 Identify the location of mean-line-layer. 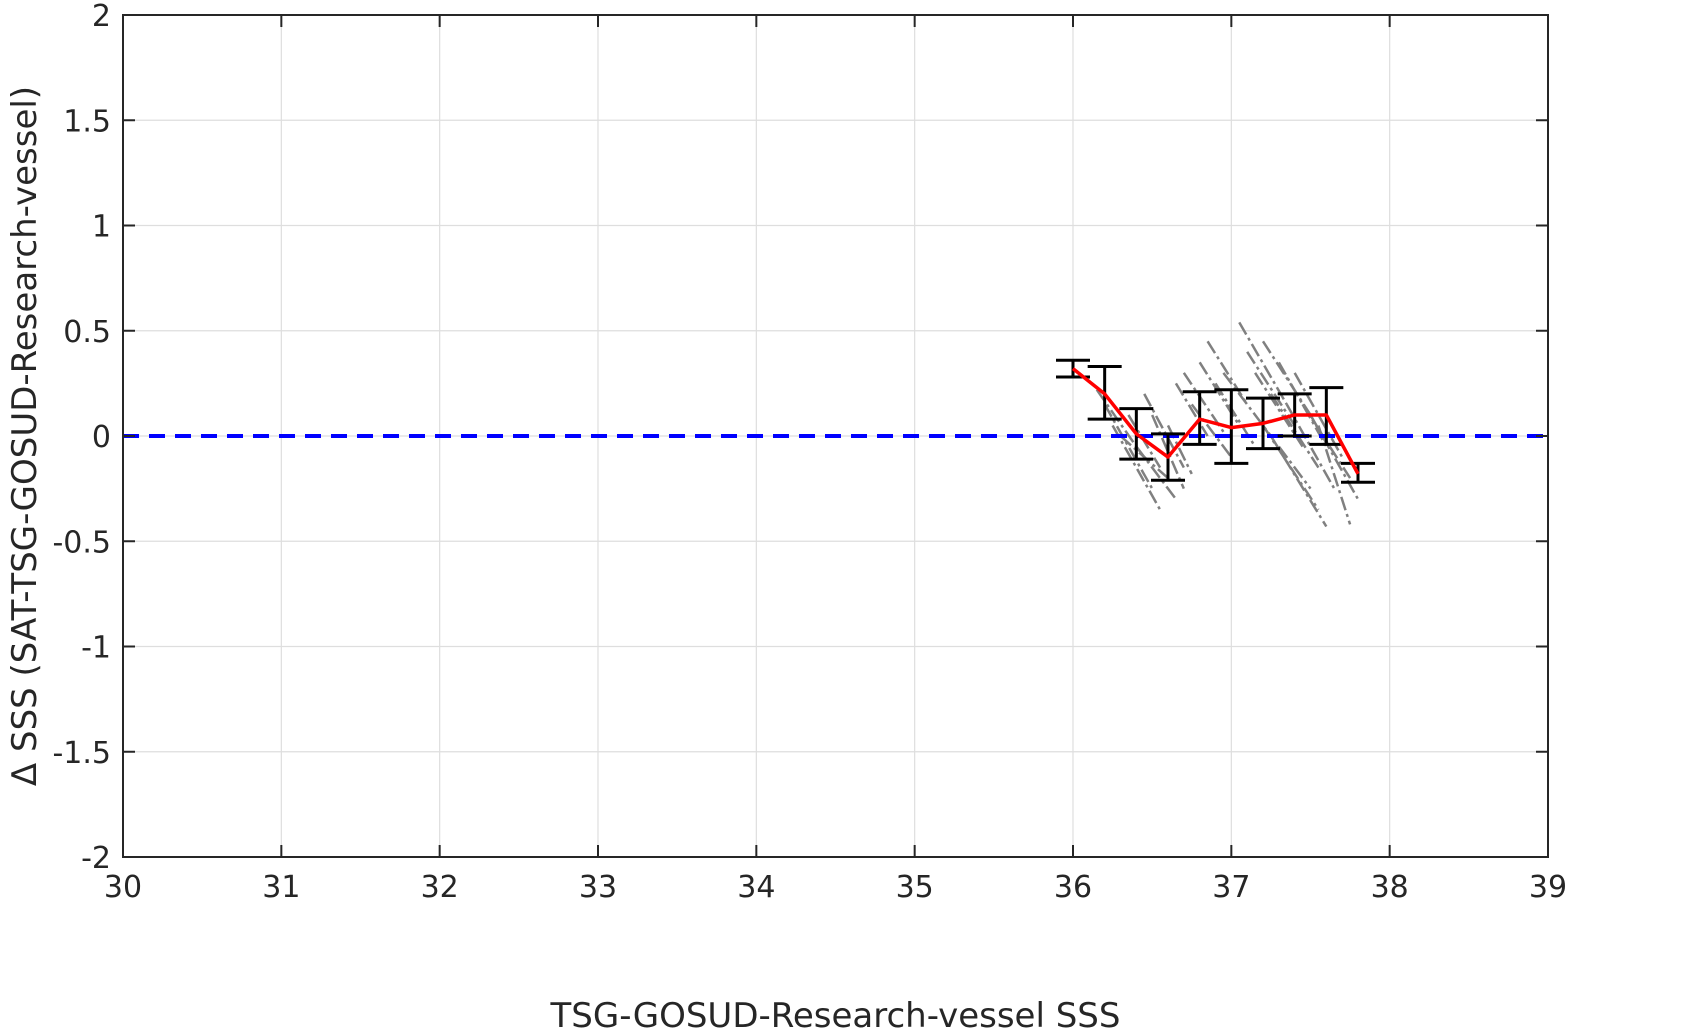
(1215, 421).